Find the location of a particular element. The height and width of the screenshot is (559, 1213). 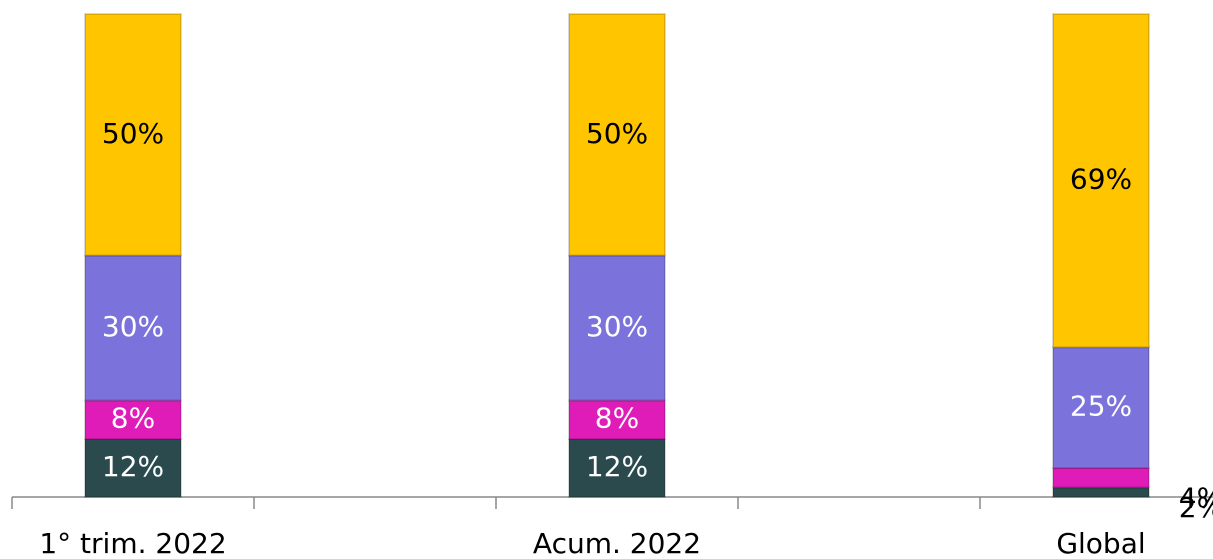

data-label: 69% is located at coordinates (1101, 179).